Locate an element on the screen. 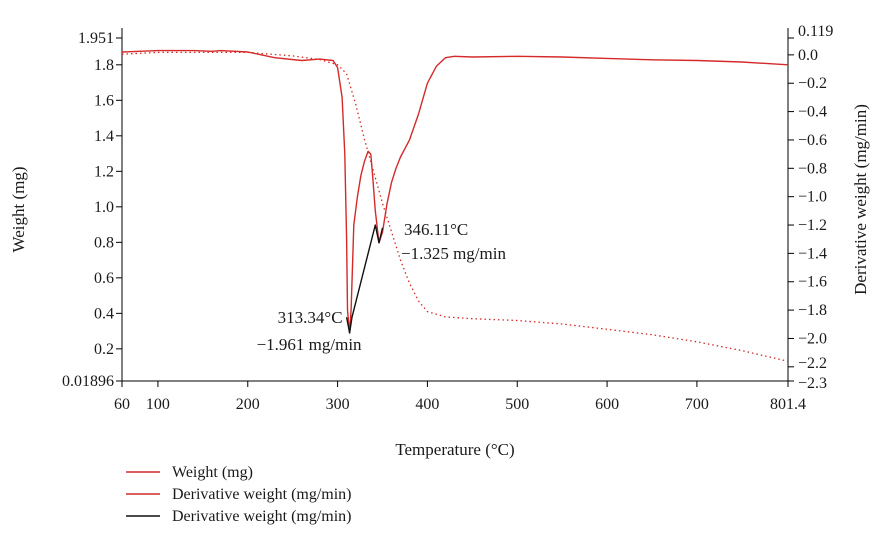 Image resolution: width=879 pixels, height=542 pixels. y-left-tick-label: 0.6 is located at coordinates (104, 278).